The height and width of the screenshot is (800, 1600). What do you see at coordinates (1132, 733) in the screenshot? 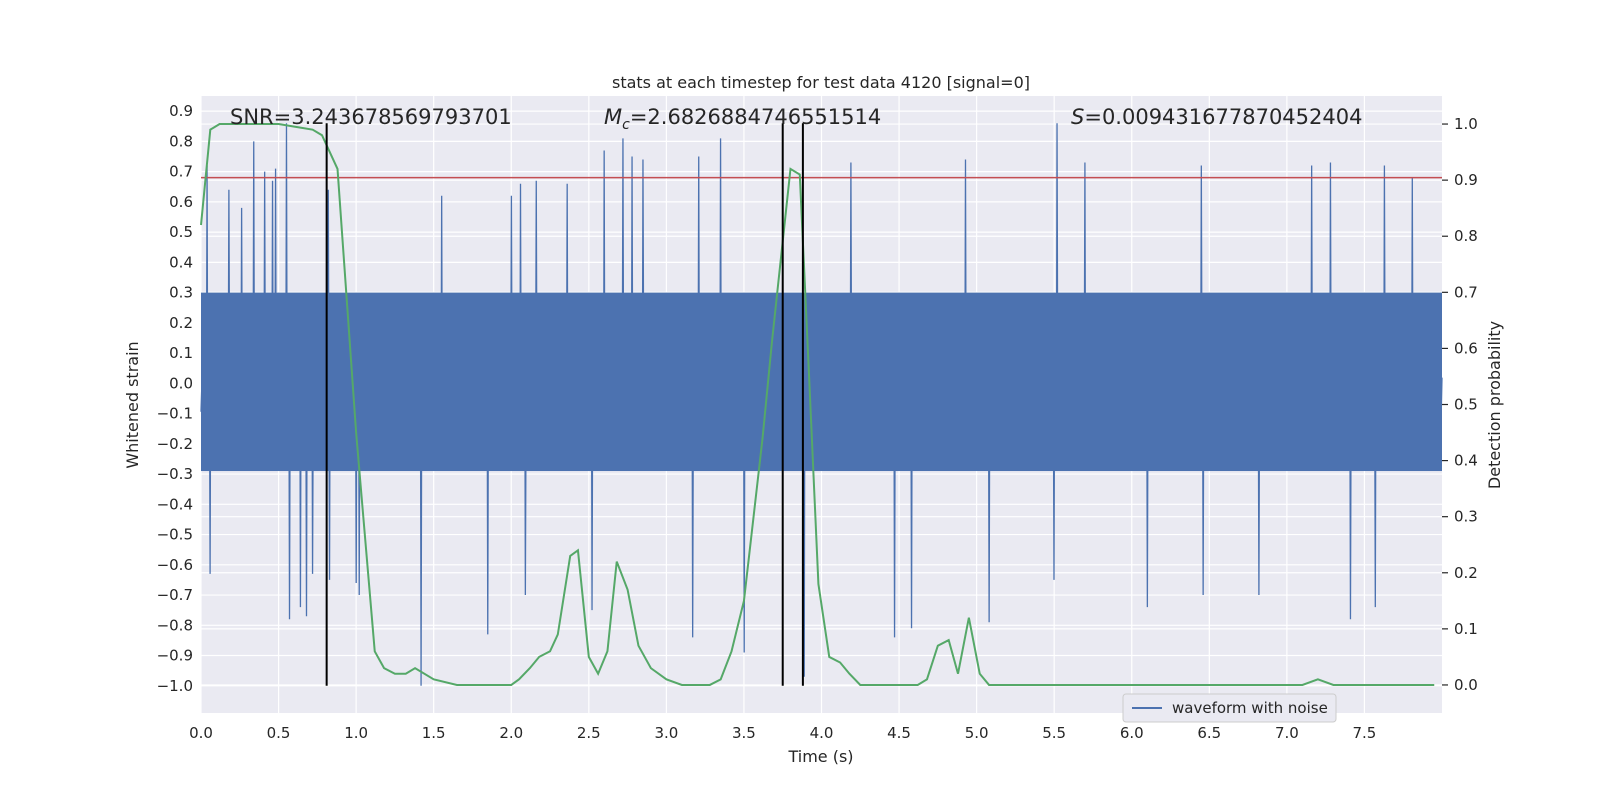
I see `x-tick-label: 6.0` at bounding box center [1132, 733].